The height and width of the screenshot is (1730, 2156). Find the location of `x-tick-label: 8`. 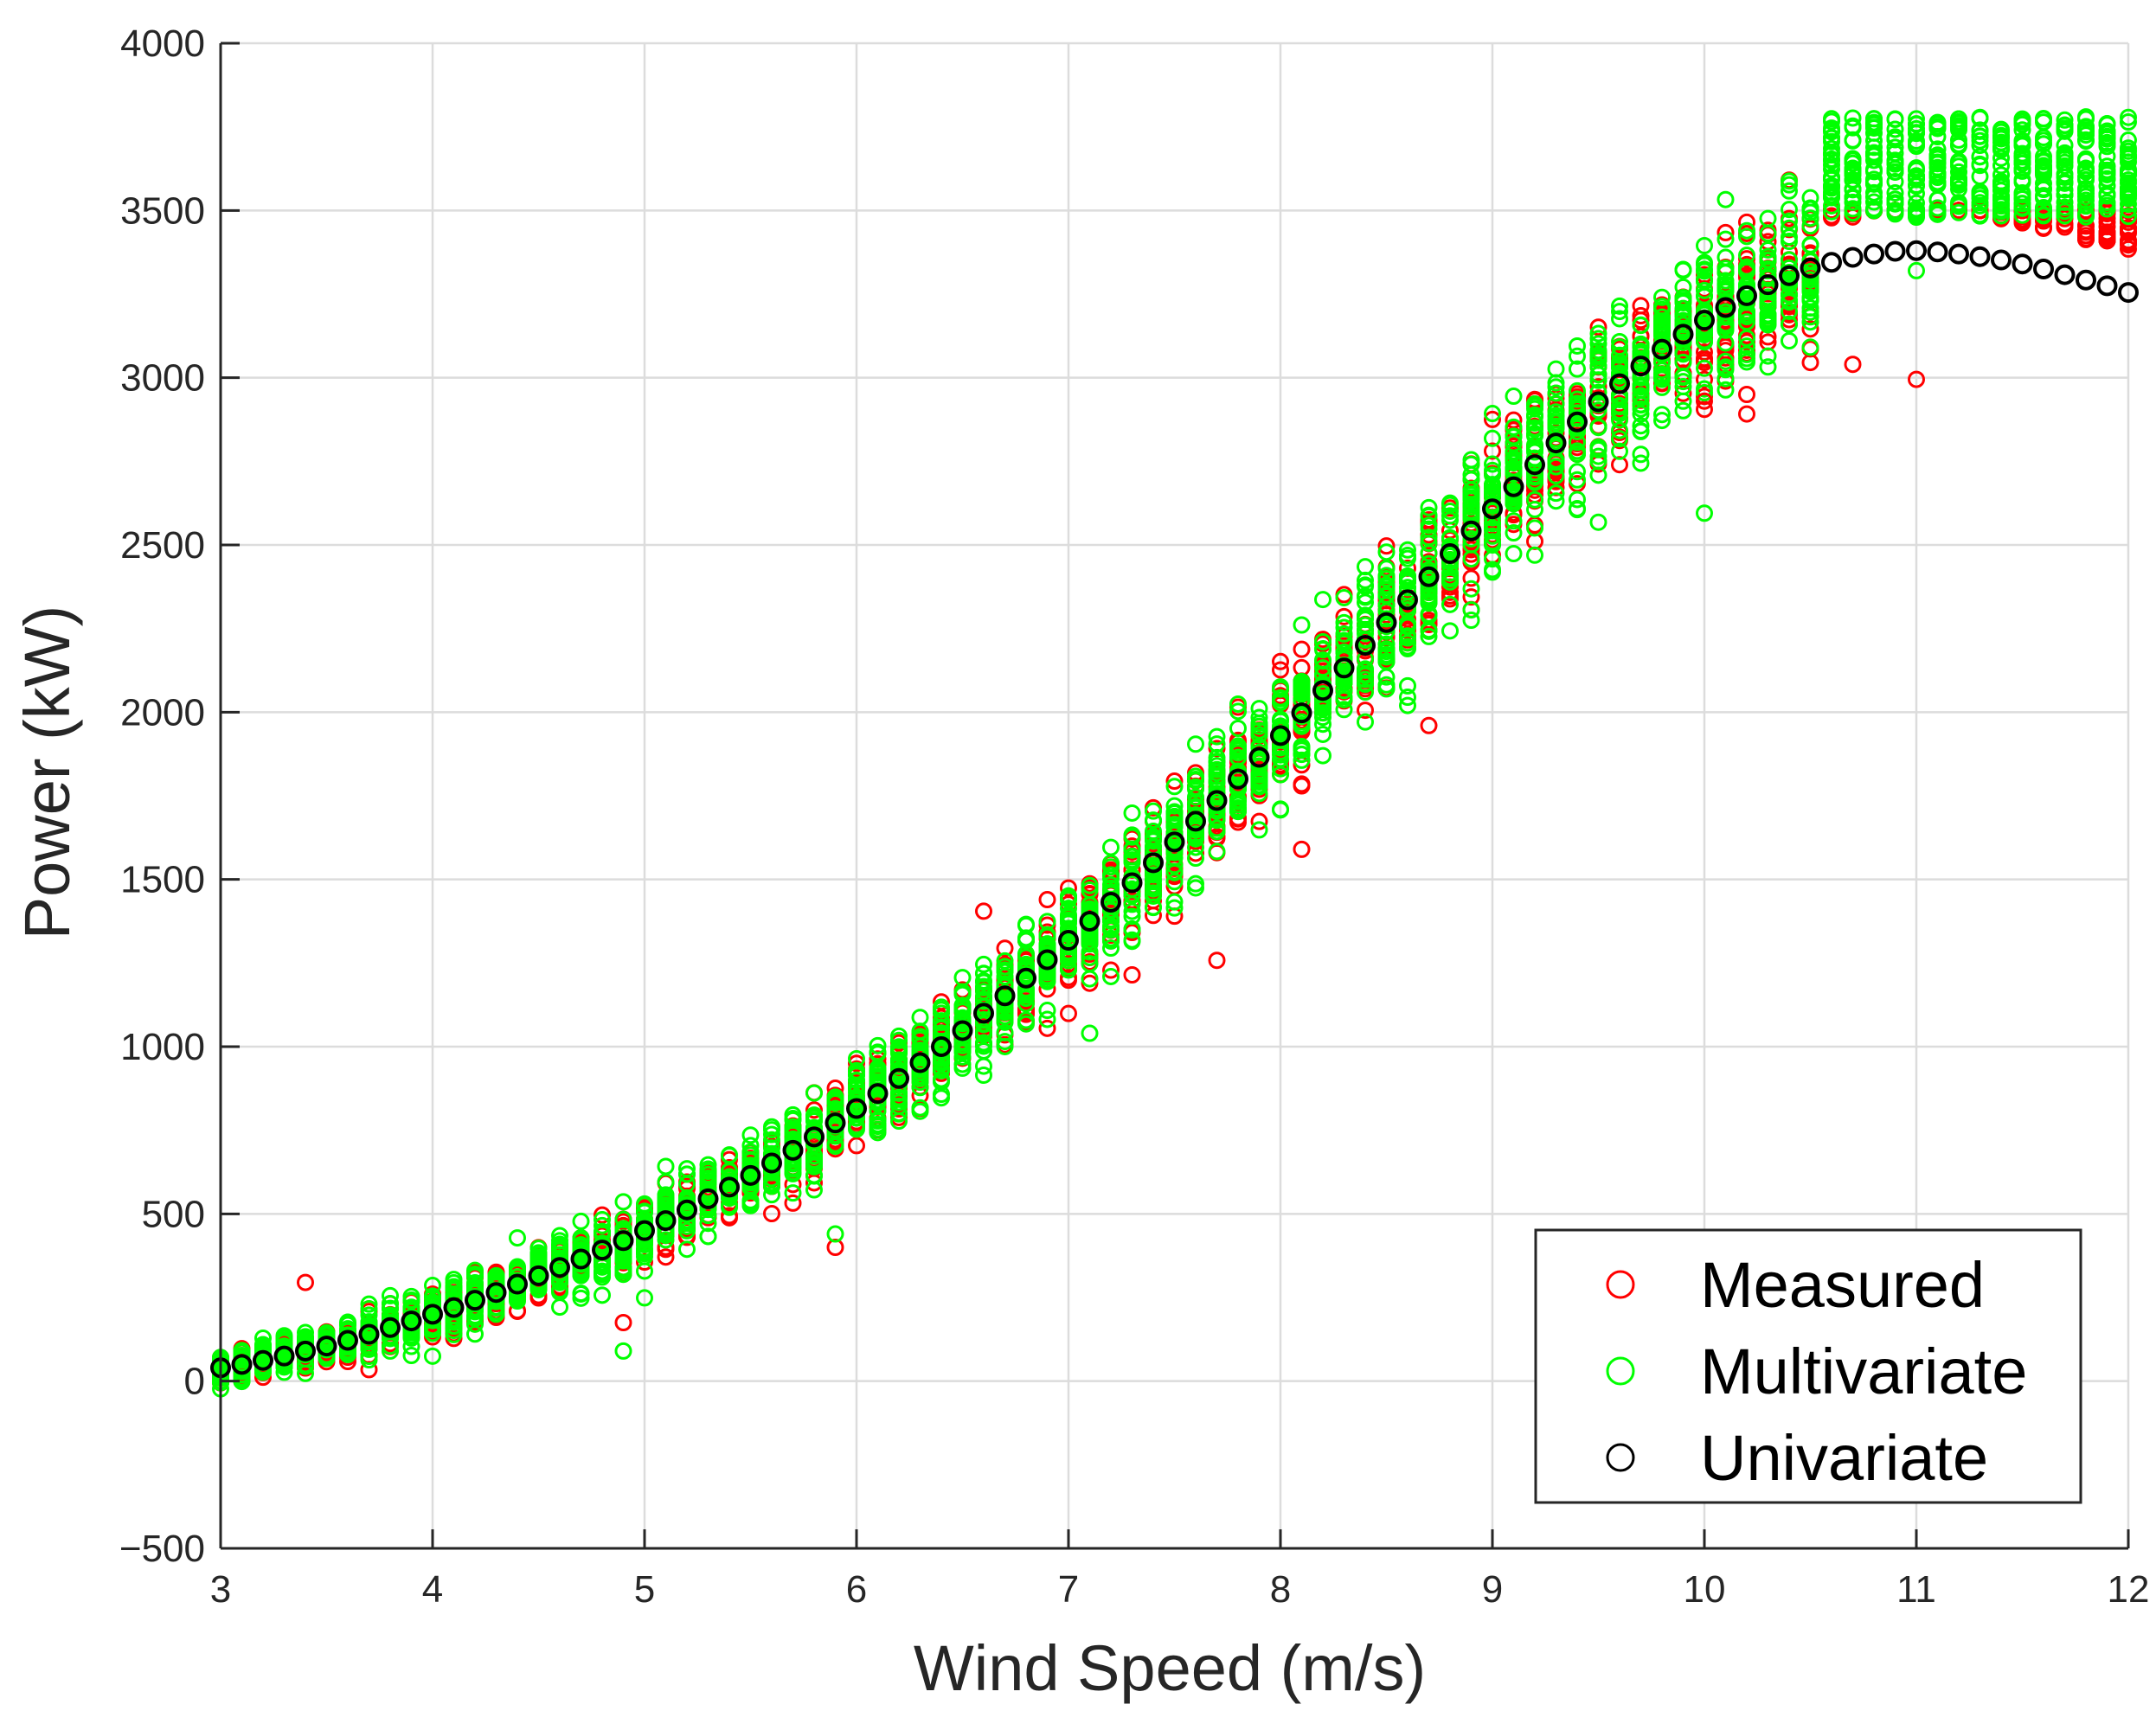

x-tick-label: 8 is located at coordinates (1281, 1590).